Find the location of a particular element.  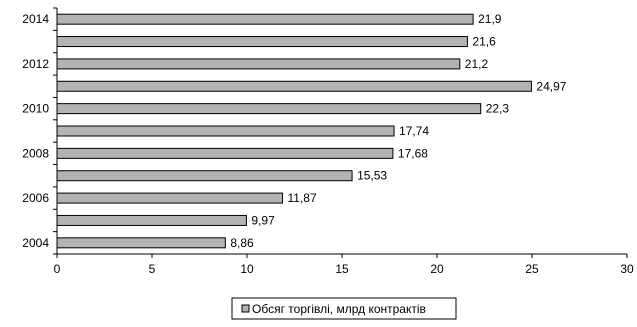

x-tick-label-10: 10 is located at coordinates (247, 269).